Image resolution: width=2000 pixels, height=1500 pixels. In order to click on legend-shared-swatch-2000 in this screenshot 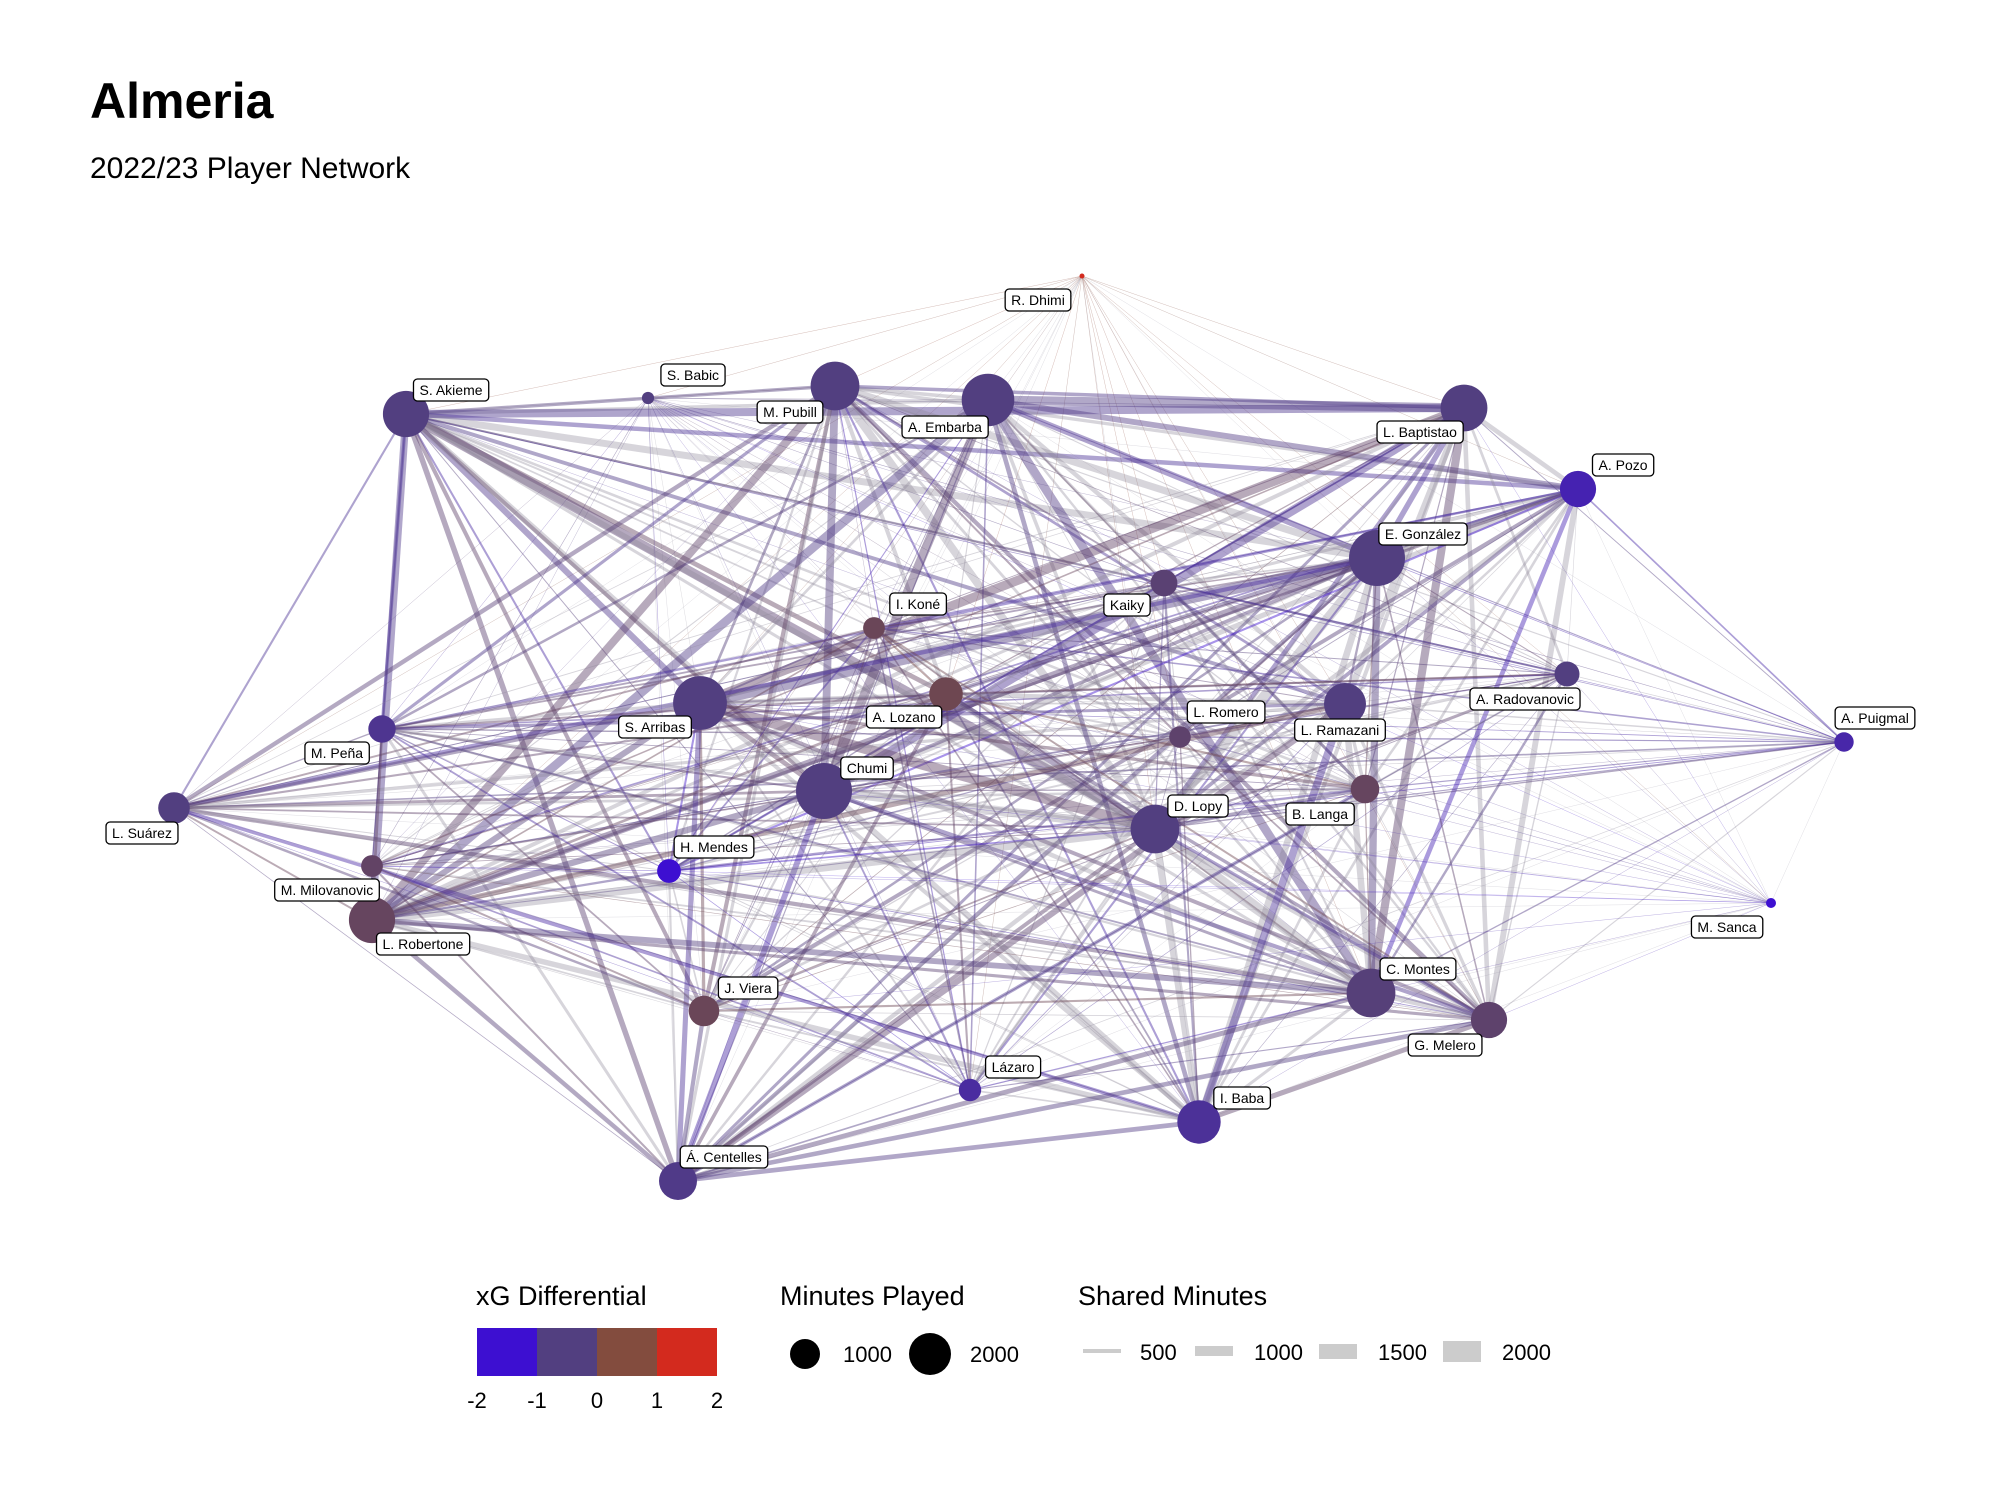, I will do `click(1462, 1351)`.